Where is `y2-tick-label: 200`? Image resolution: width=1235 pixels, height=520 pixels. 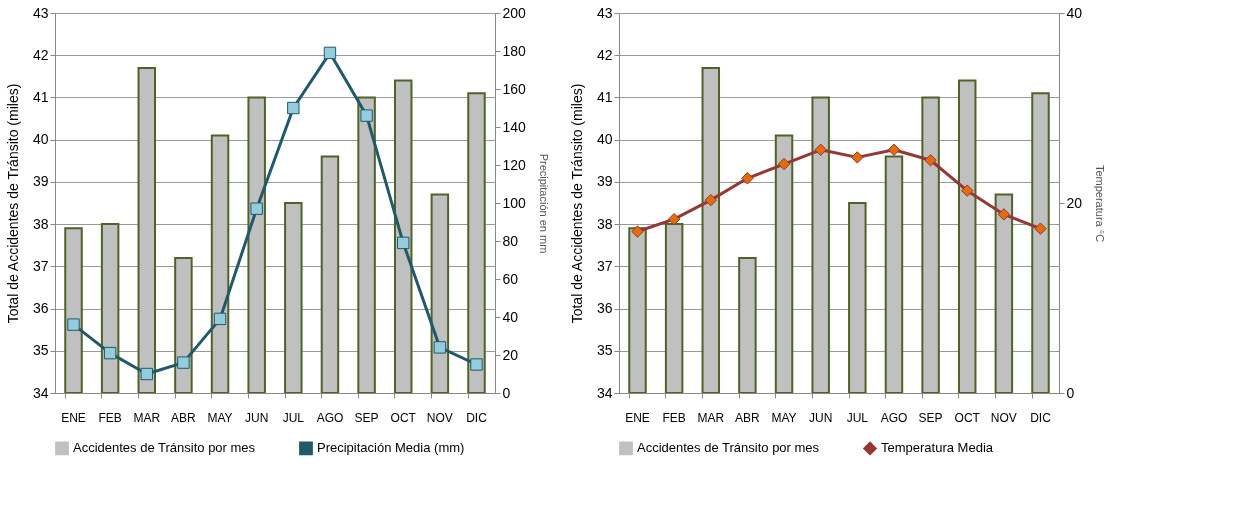
y2-tick-label: 200 is located at coordinates (514, 12).